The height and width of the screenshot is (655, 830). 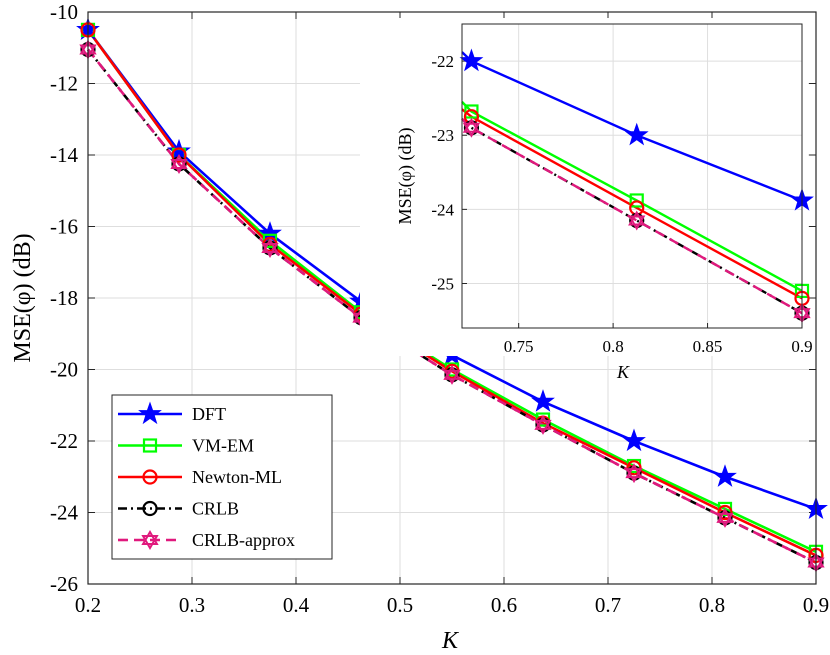 What do you see at coordinates (708, 346) in the screenshot?
I see `inset-x-tick-label: 0.85` at bounding box center [708, 346].